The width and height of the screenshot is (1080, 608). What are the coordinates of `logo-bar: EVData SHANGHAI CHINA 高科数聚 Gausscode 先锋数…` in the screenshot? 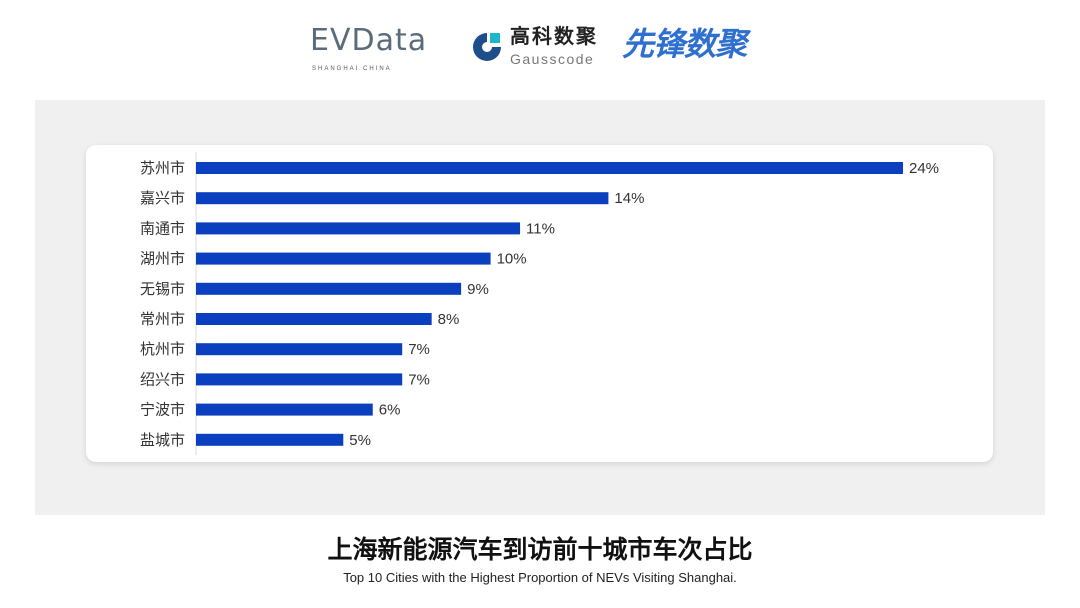 It's located at (540, 49).